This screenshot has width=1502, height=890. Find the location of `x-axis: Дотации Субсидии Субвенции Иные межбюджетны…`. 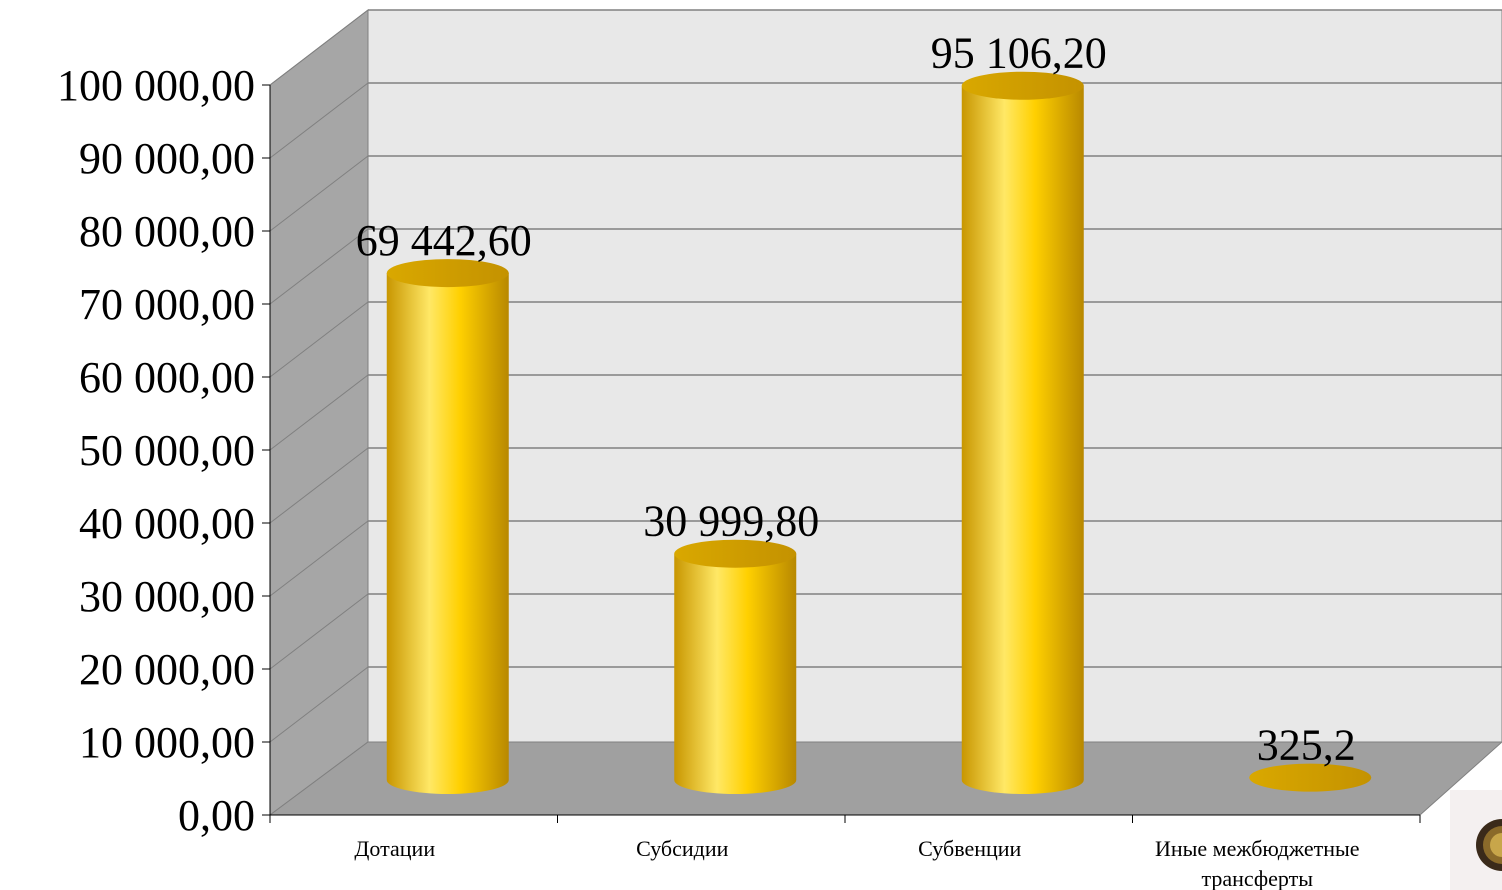

x-axis: Дотации Субсидии Субвенции Иные межбюджетны… is located at coordinates (845, 852).